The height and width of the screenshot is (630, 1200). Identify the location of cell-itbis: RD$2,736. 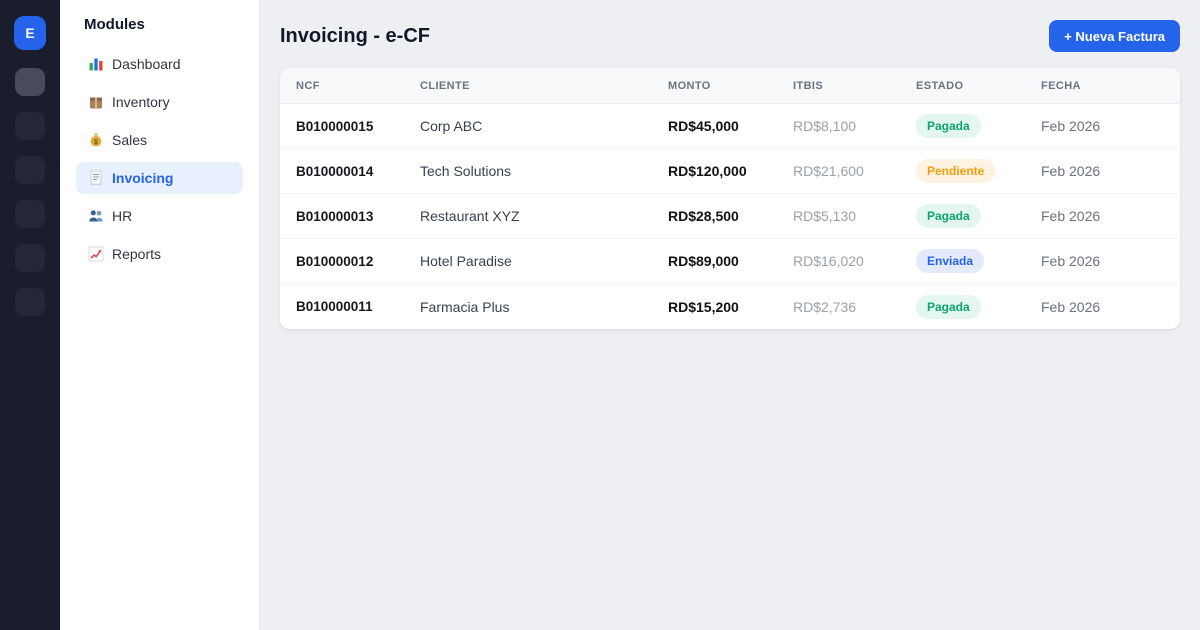
(825, 306).